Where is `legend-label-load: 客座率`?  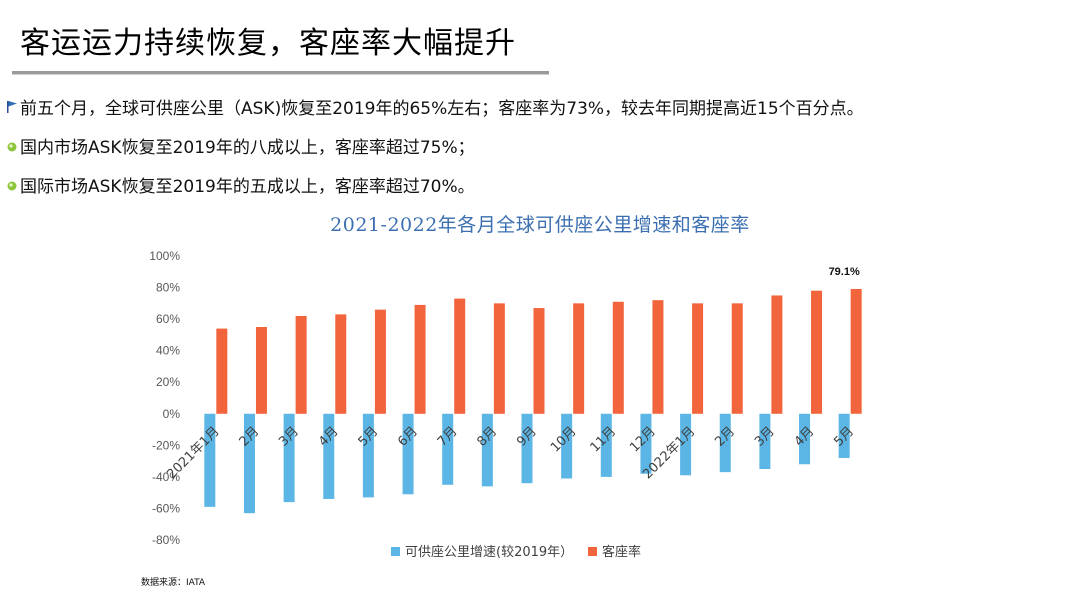 legend-label-load: 客座率 is located at coordinates (621, 552).